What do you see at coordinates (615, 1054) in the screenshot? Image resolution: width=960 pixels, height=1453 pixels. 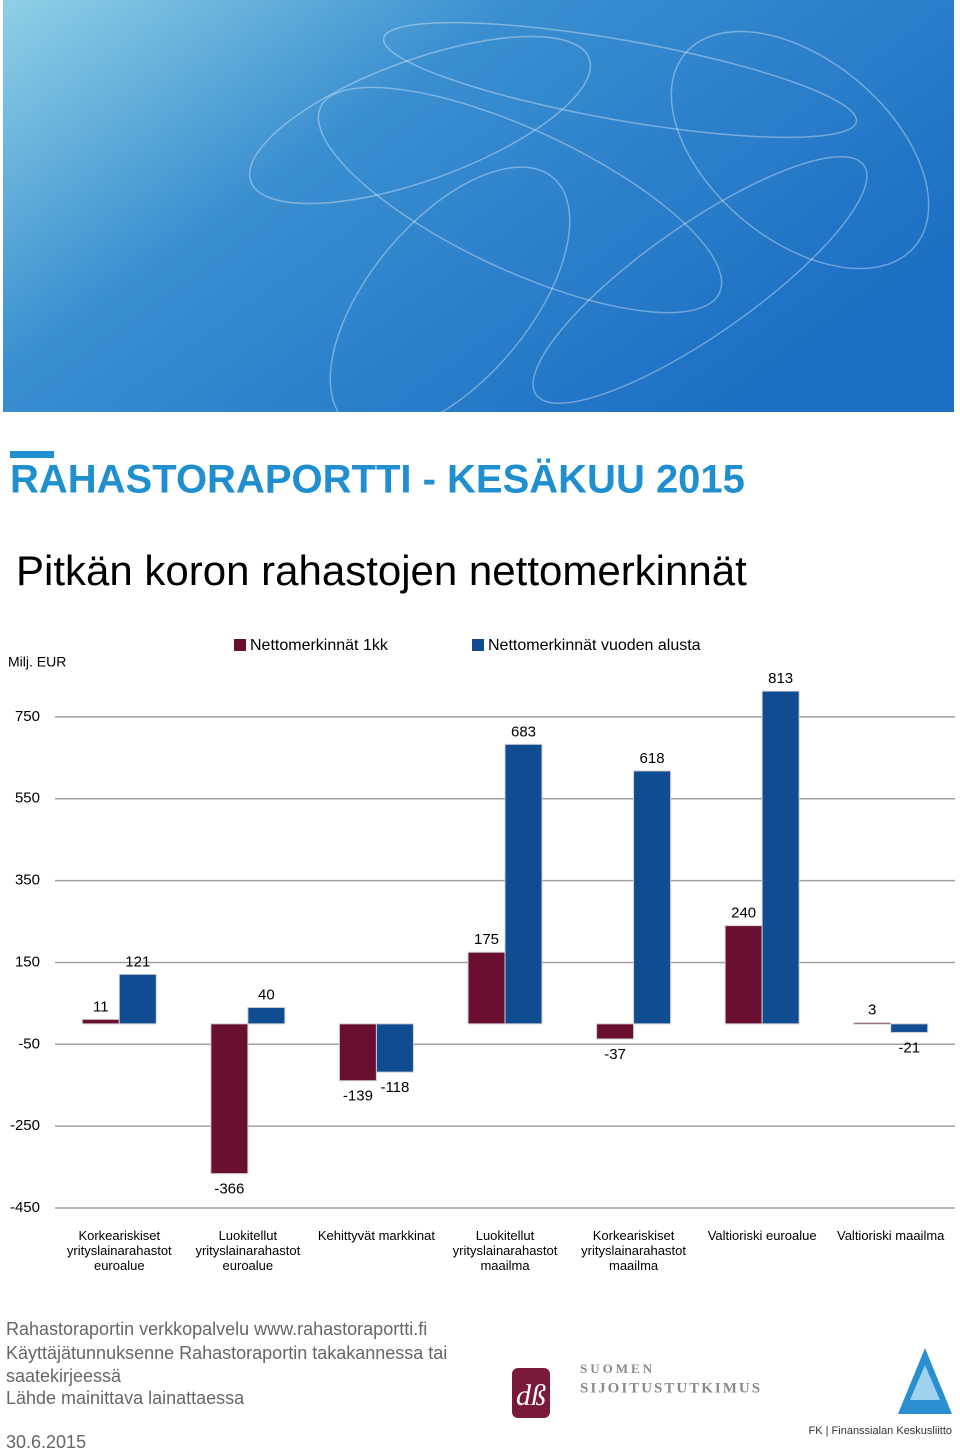 I see `value-label: -37` at bounding box center [615, 1054].